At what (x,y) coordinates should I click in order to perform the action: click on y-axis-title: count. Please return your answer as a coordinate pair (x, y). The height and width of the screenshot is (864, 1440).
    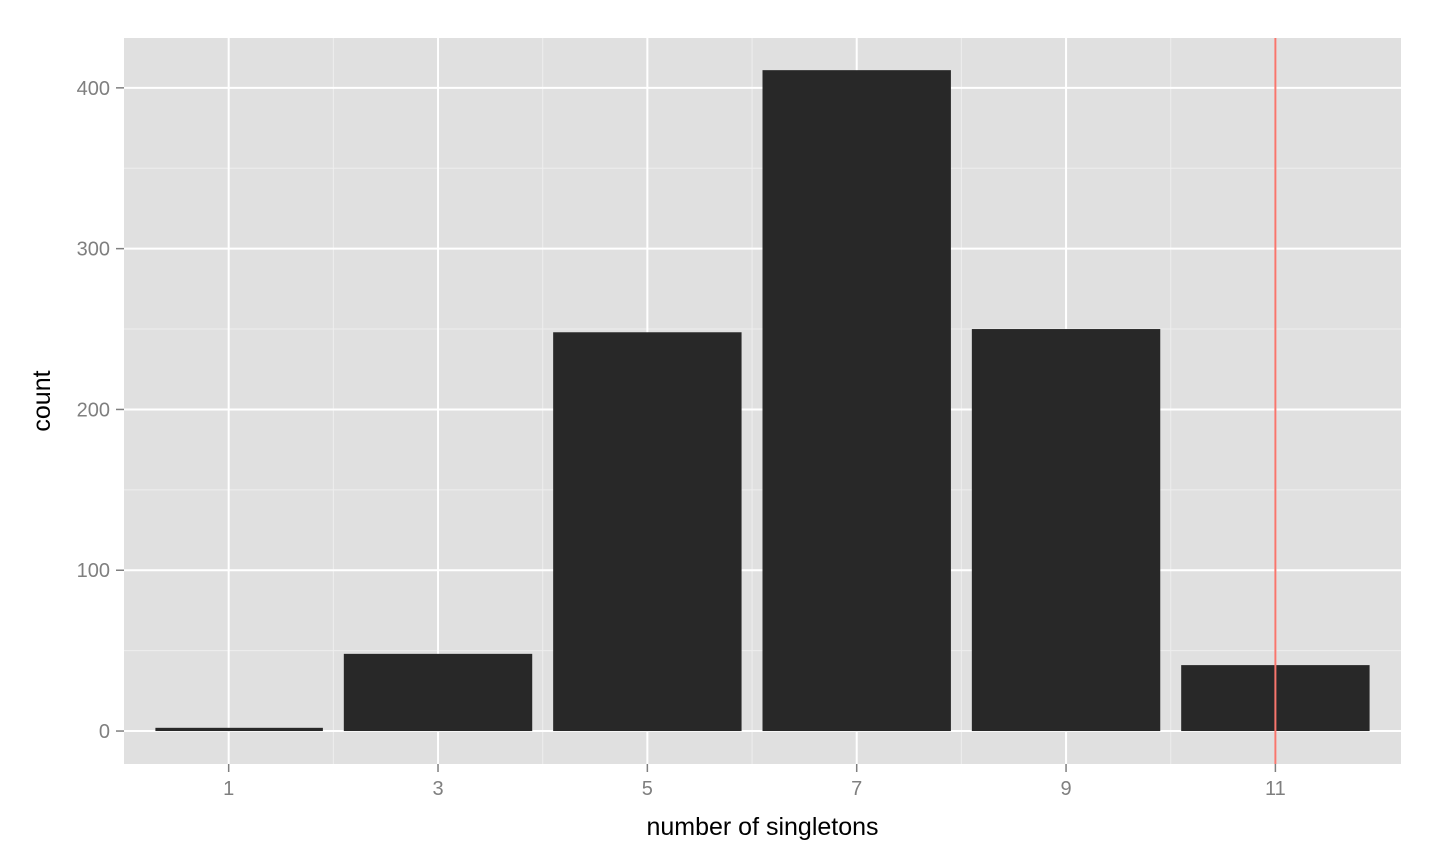
    Looking at the image, I should click on (42, 400).